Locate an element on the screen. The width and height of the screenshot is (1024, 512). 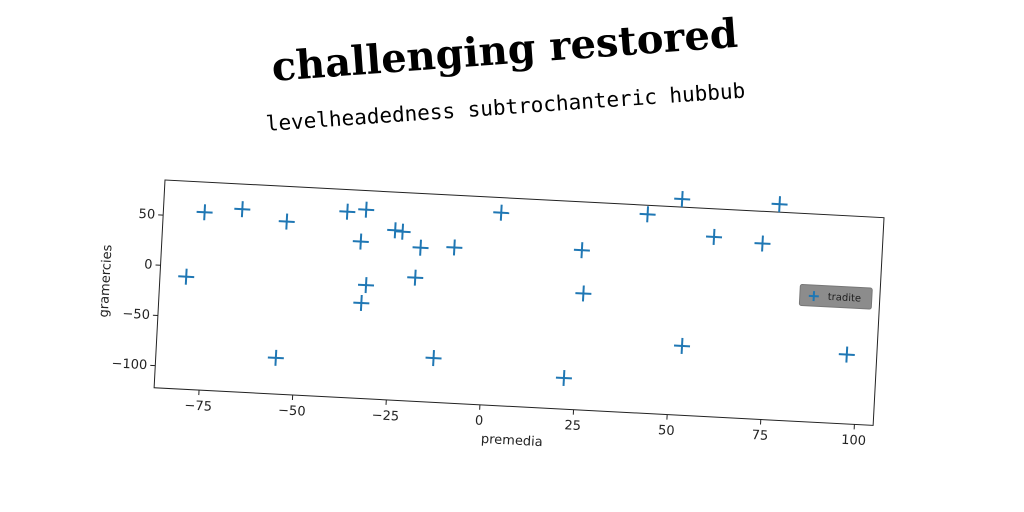
y-axis-label: gramercies is located at coordinates (106, 281).